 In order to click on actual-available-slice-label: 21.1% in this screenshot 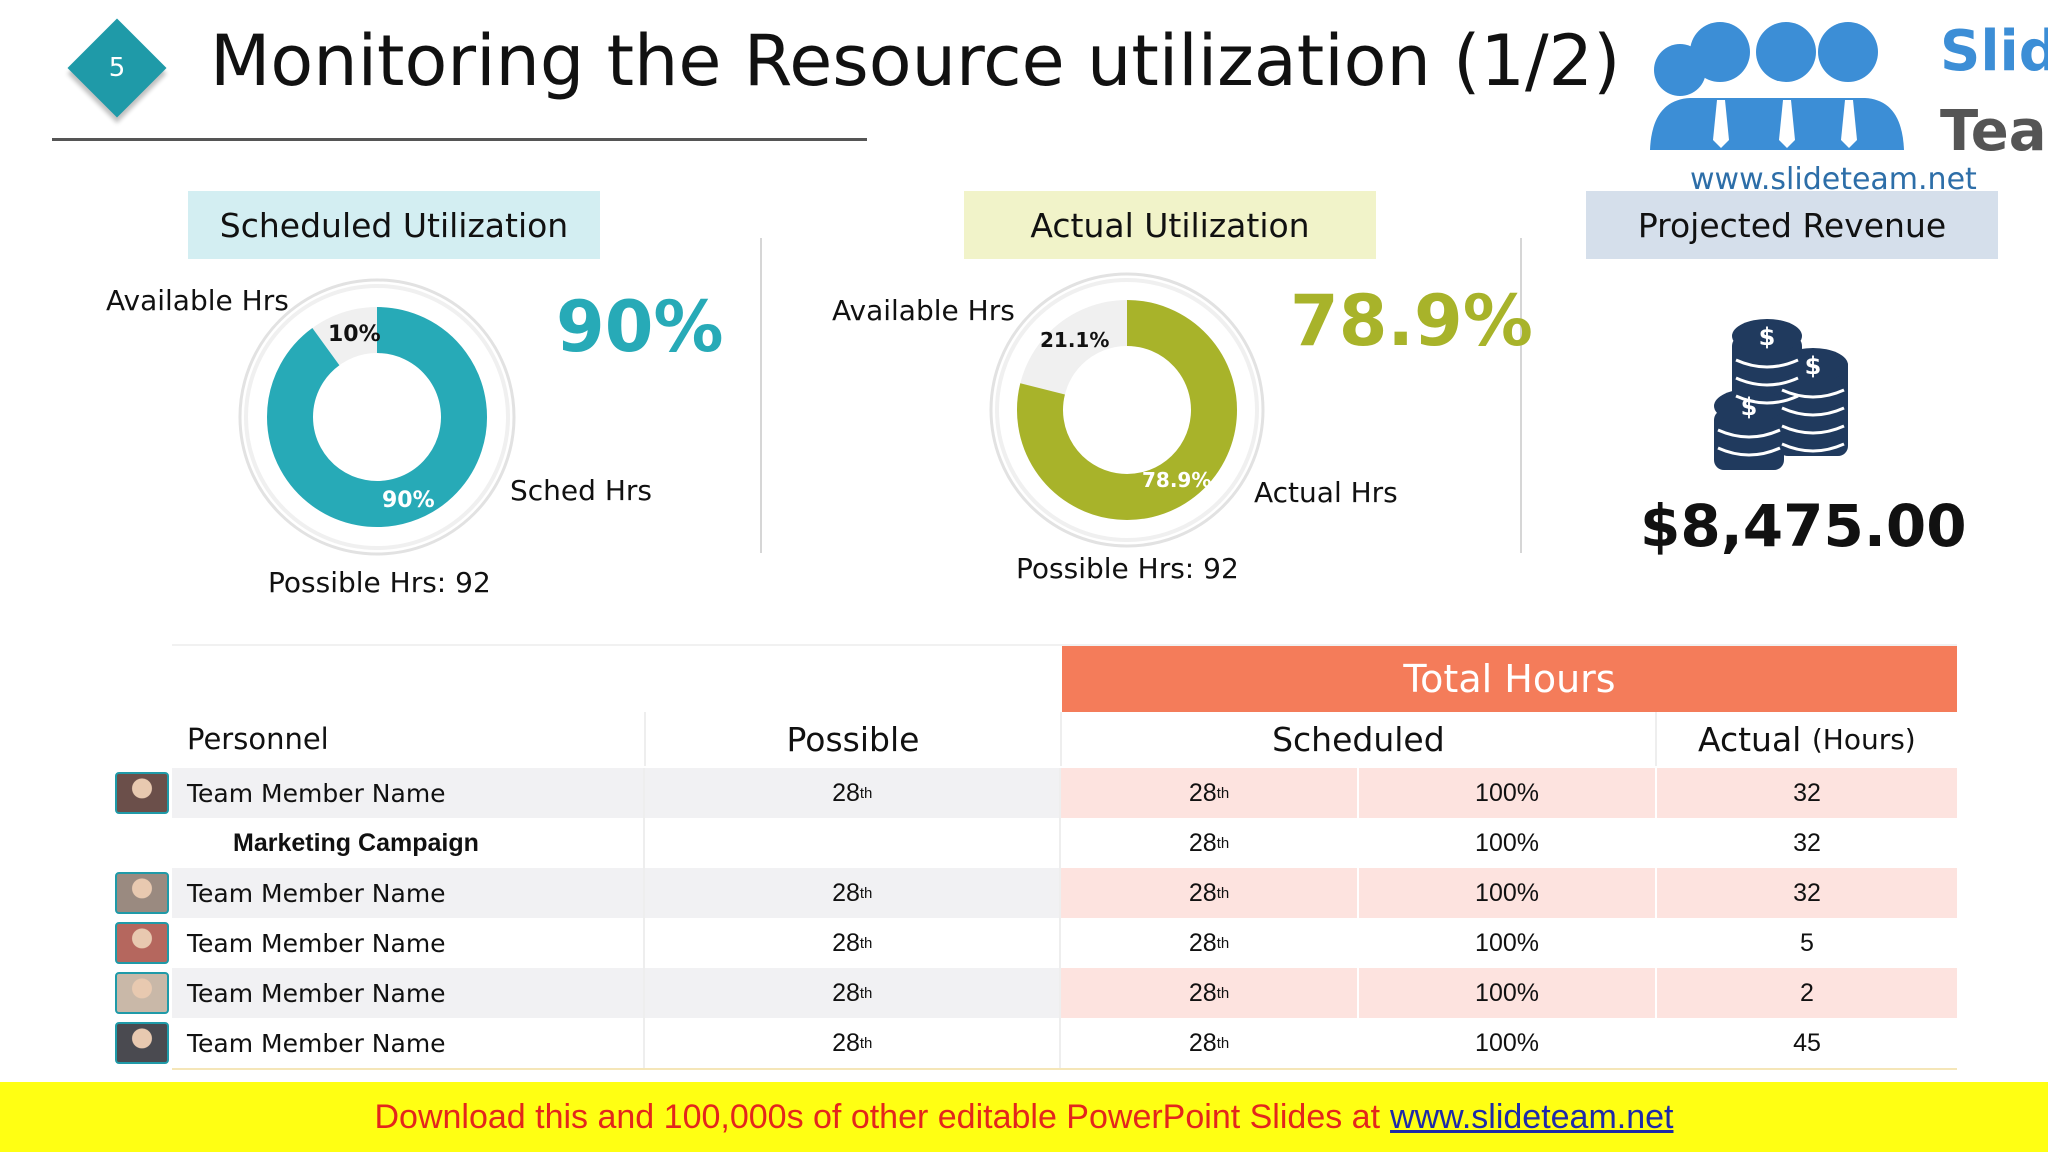, I will do `click(1075, 340)`.